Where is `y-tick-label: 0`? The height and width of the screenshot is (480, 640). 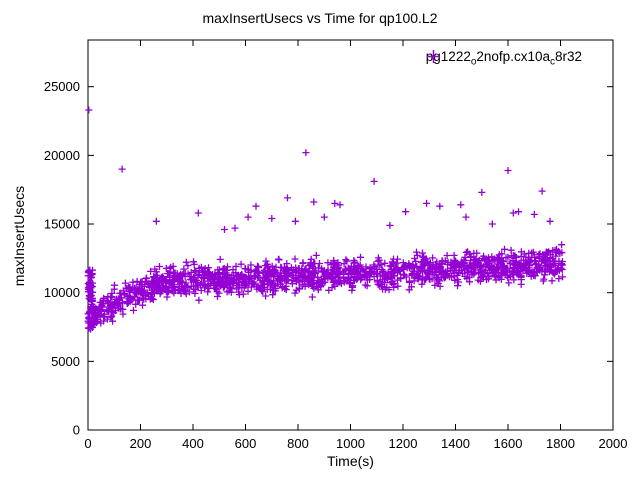 y-tick-label: 0 is located at coordinates (76, 430).